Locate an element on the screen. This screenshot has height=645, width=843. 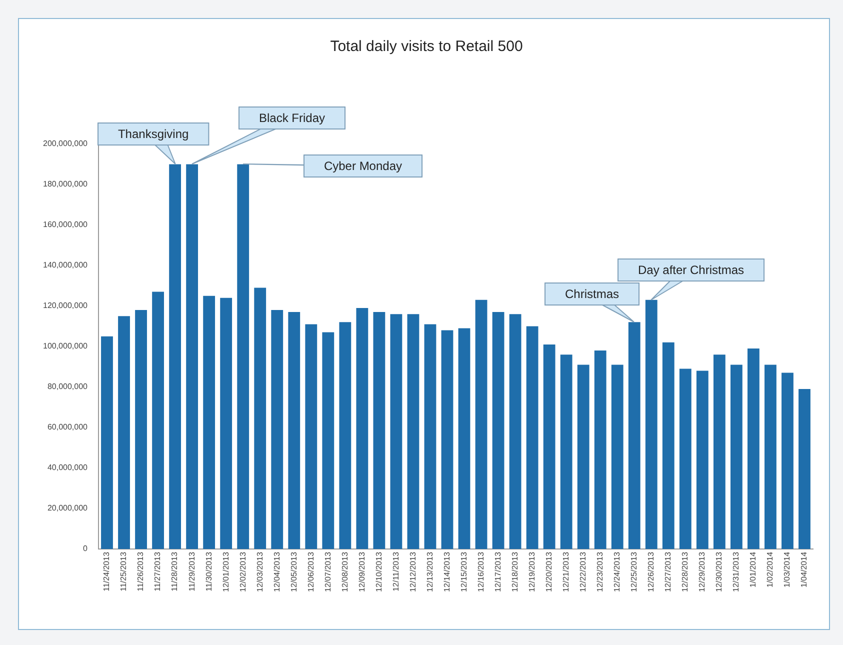
x-tick-label: 11/27/2013 is located at coordinates (157, 571).